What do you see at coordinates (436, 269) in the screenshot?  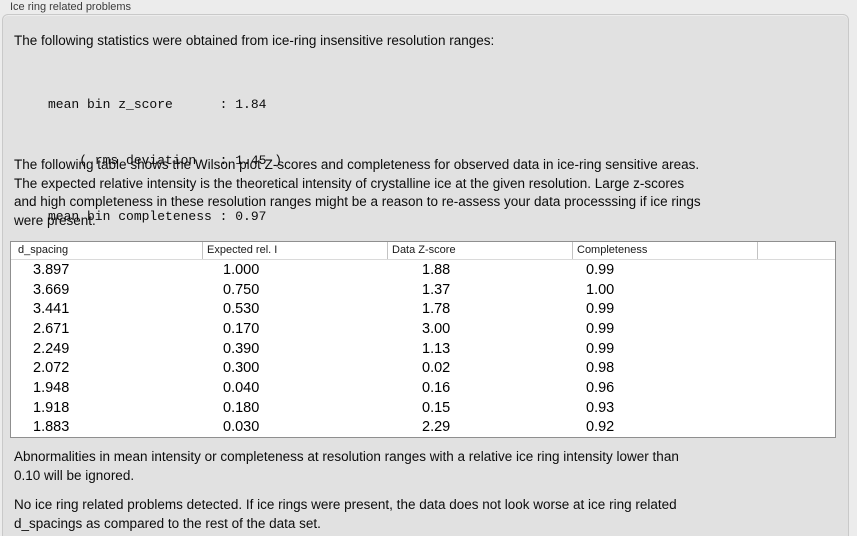 I see `cell-data-z-score: 1.88` at bounding box center [436, 269].